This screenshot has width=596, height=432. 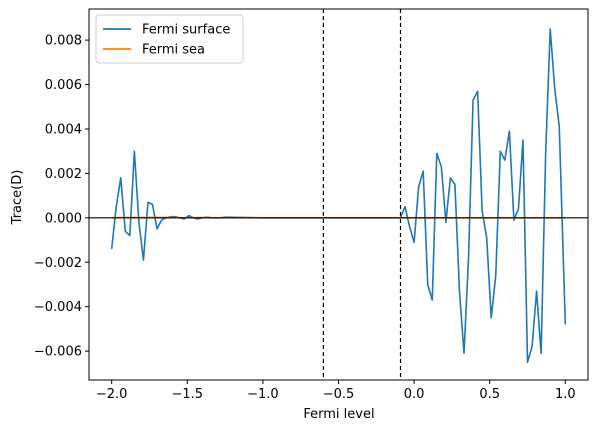 What do you see at coordinates (186, 30) in the screenshot?
I see `legend-label-0: Fermi surface` at bounding box center [186, 30].